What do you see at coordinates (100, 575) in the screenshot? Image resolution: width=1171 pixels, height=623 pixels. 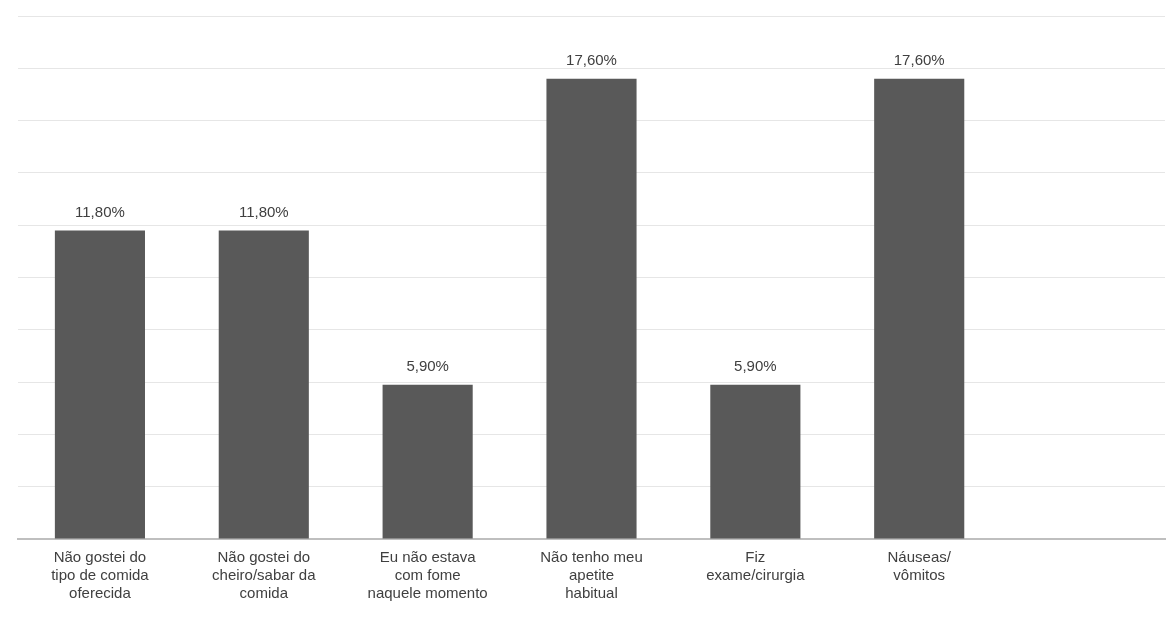 I see `x-tick-label: Não gostei do tipo de comida oferecida` at bounding box center [100, 575].